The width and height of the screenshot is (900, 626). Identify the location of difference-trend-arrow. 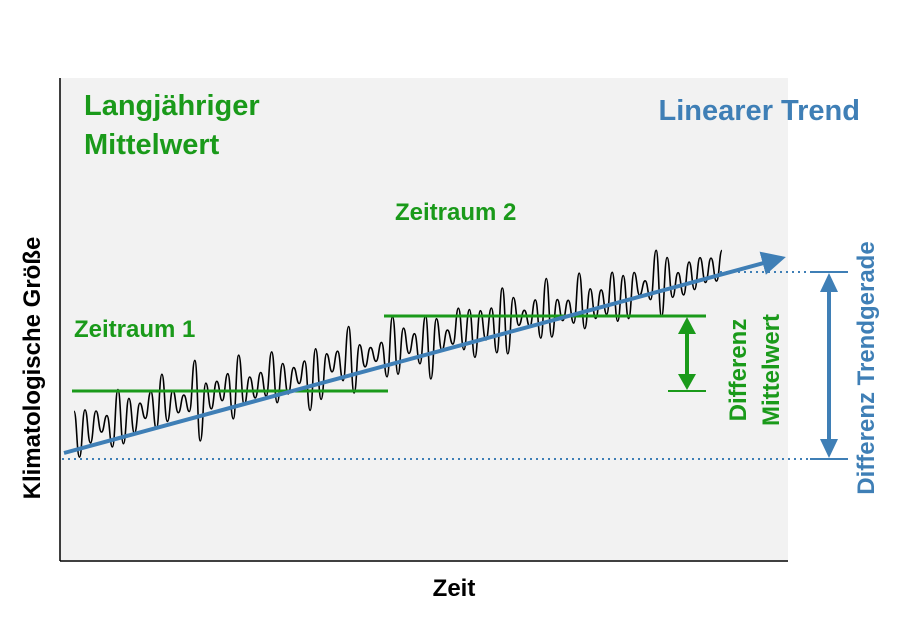
(829, 365).